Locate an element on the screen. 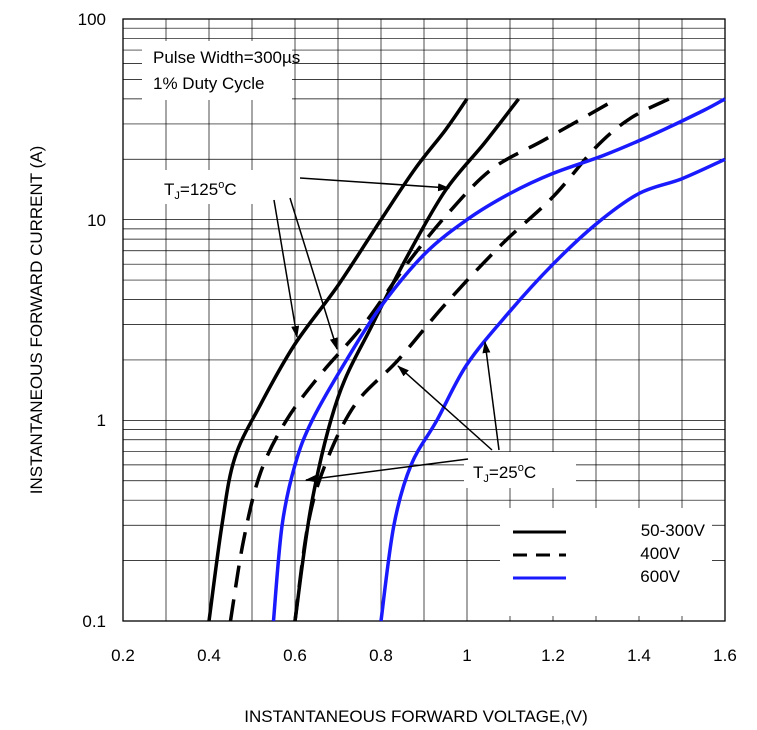 The width and height of the screenshot is (757, 730). legend: 50-300V 400V 600V is located at coordinates (606, 562).